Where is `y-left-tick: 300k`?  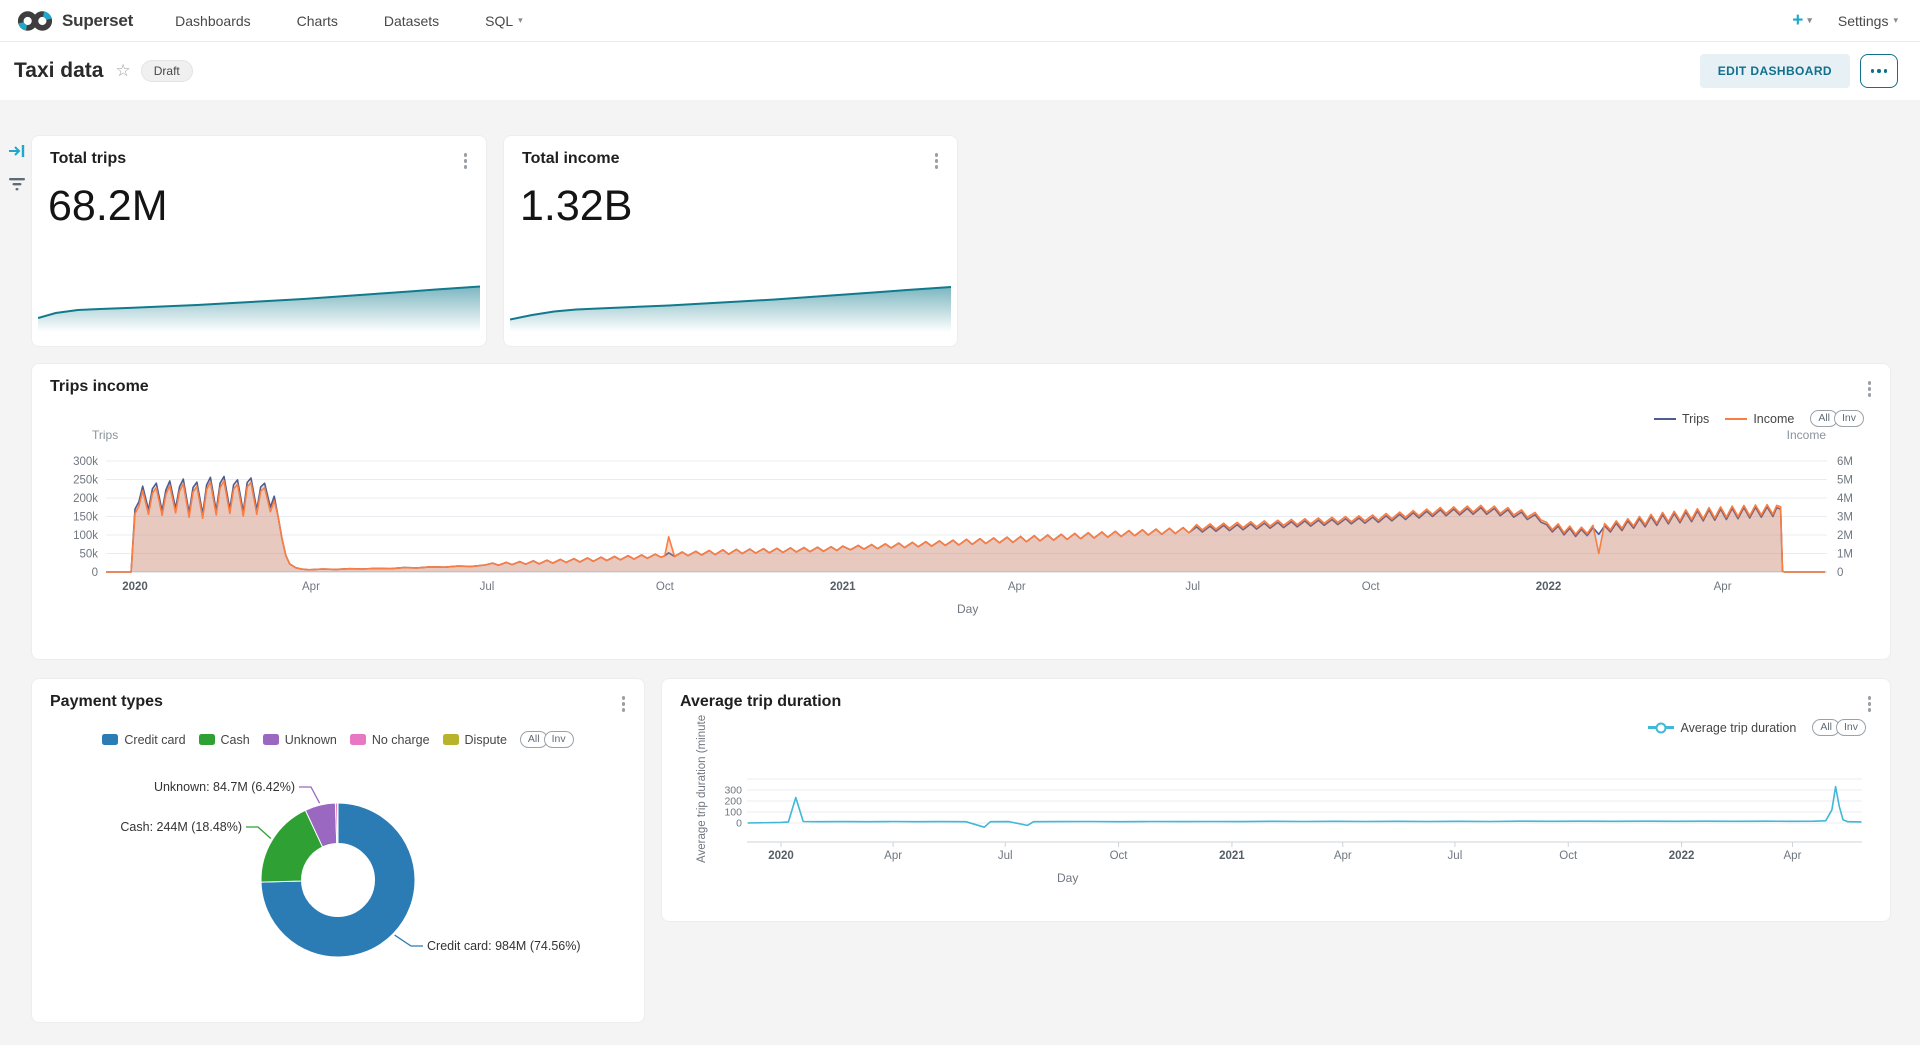 y-left-tick: 300k is located at coordinates (85, 462).